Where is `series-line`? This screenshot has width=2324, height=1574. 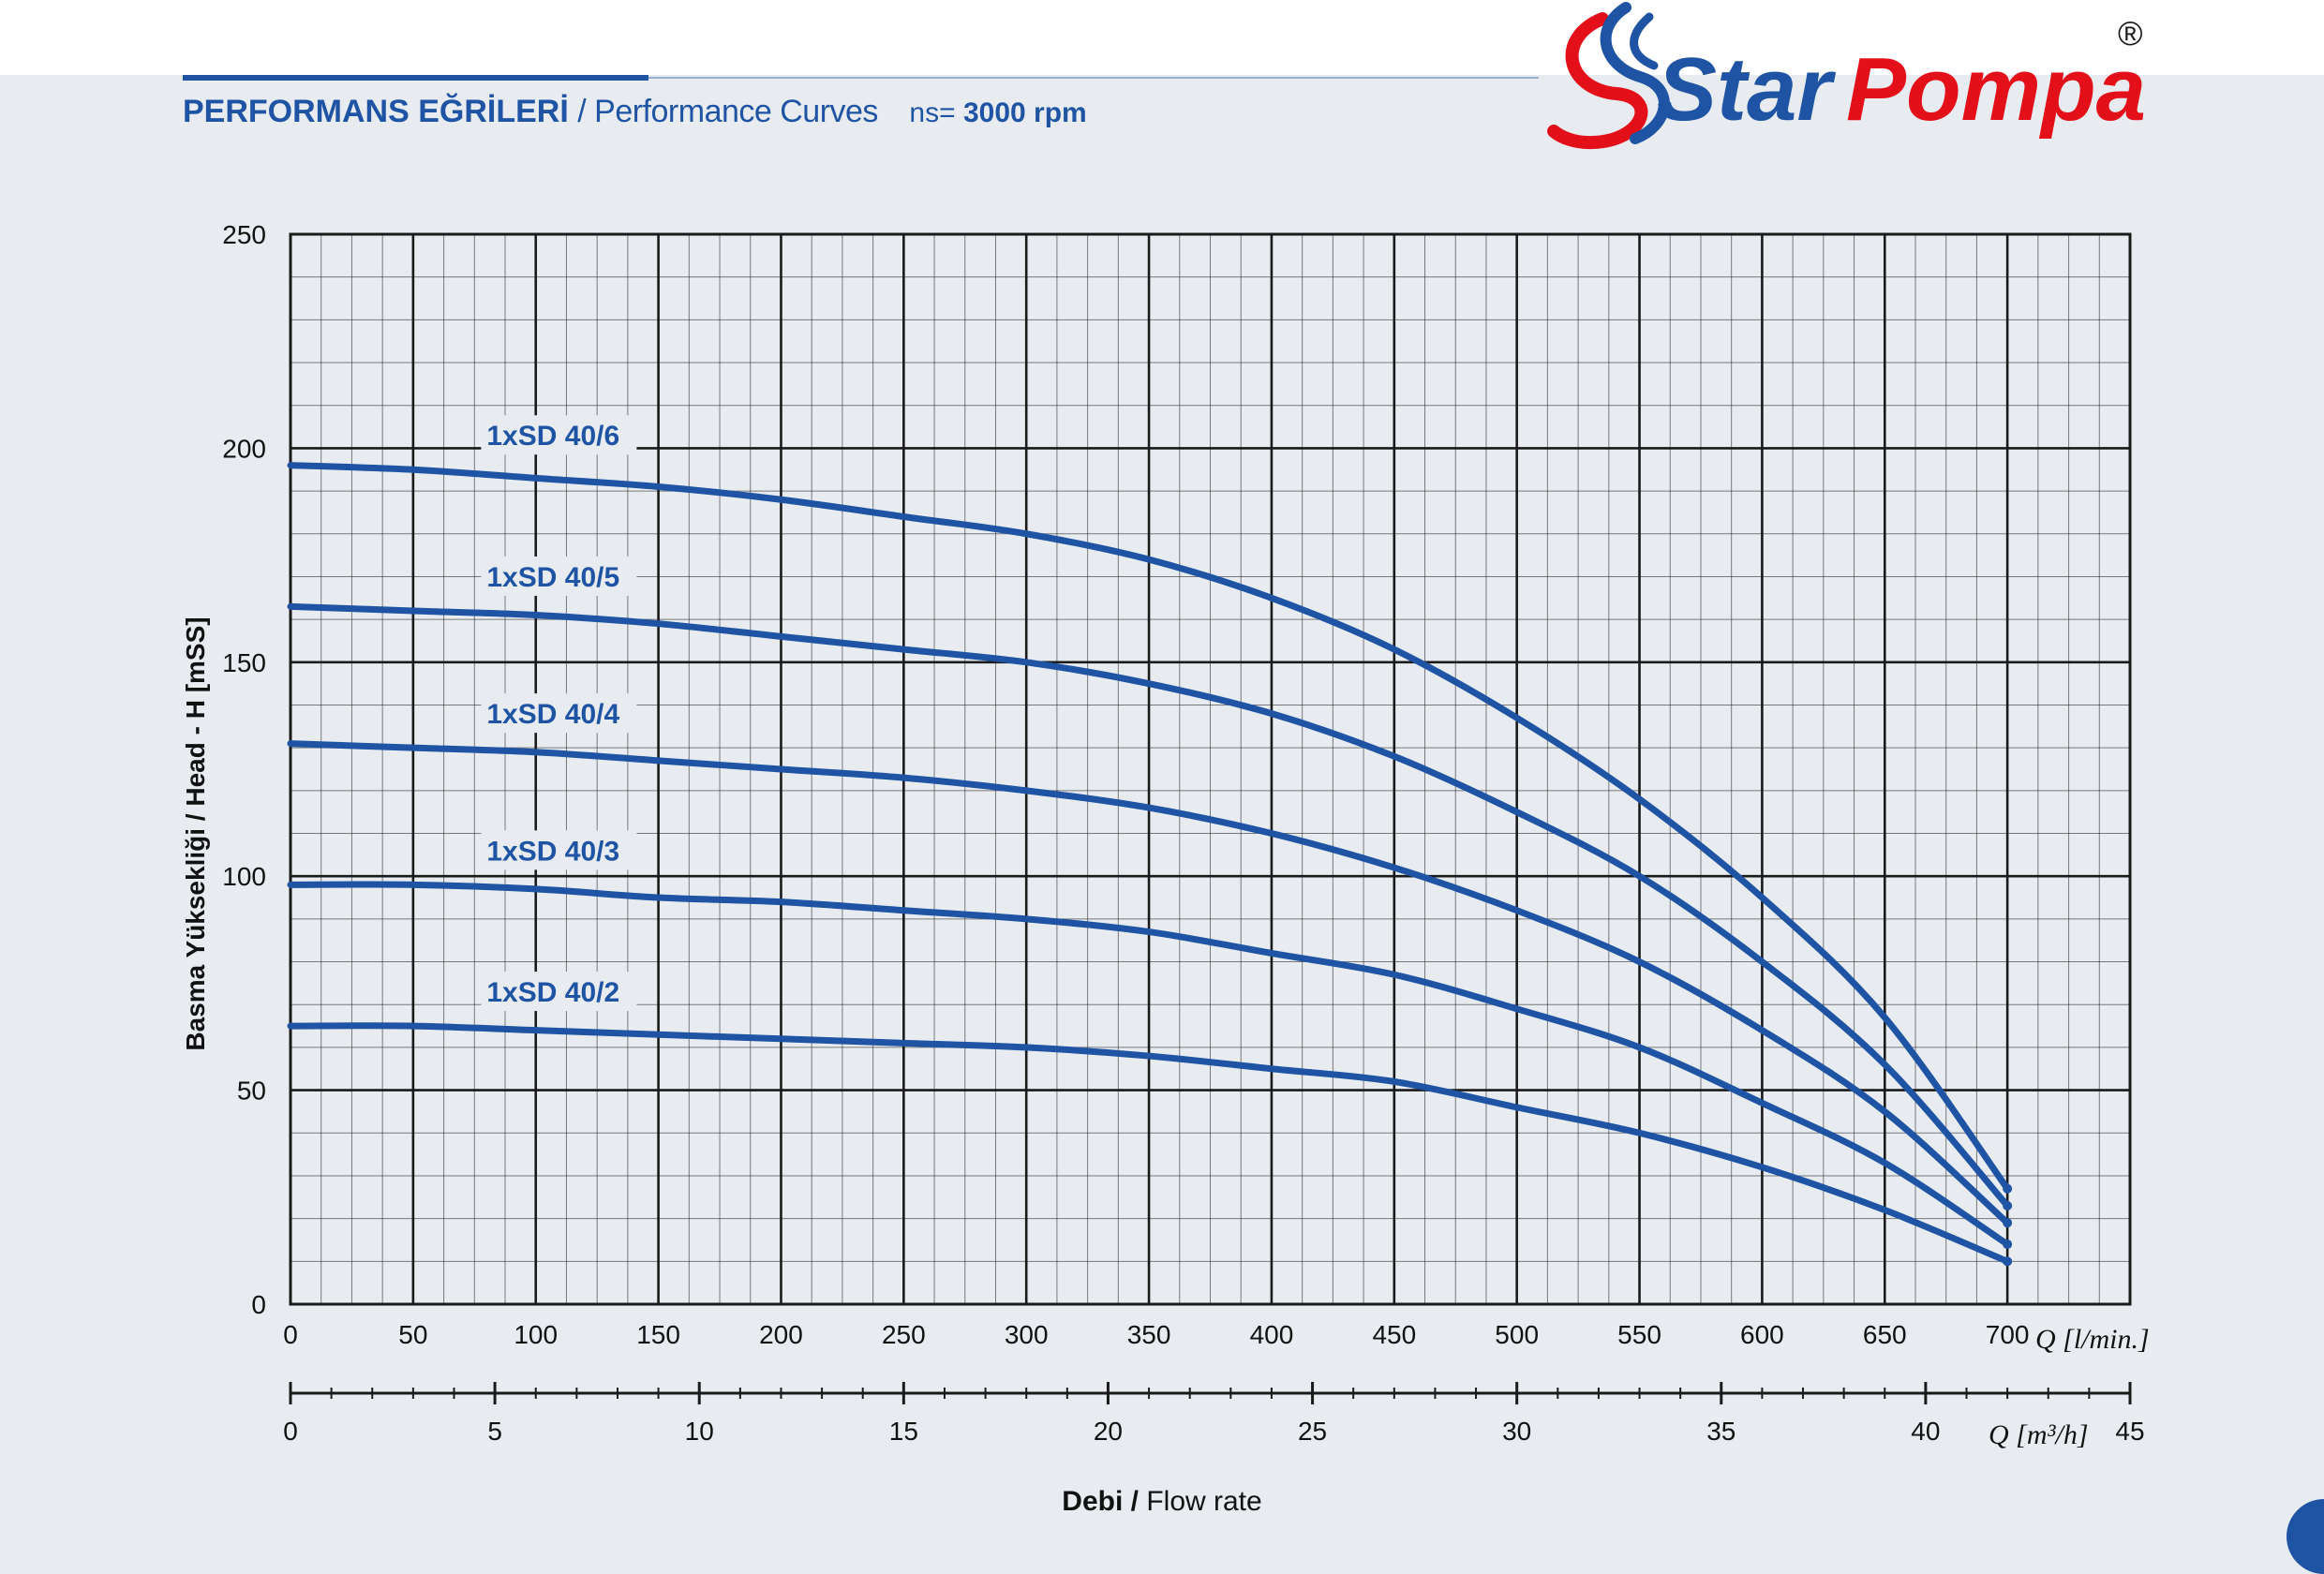 series-line is located at coordinates (1149, 1143).